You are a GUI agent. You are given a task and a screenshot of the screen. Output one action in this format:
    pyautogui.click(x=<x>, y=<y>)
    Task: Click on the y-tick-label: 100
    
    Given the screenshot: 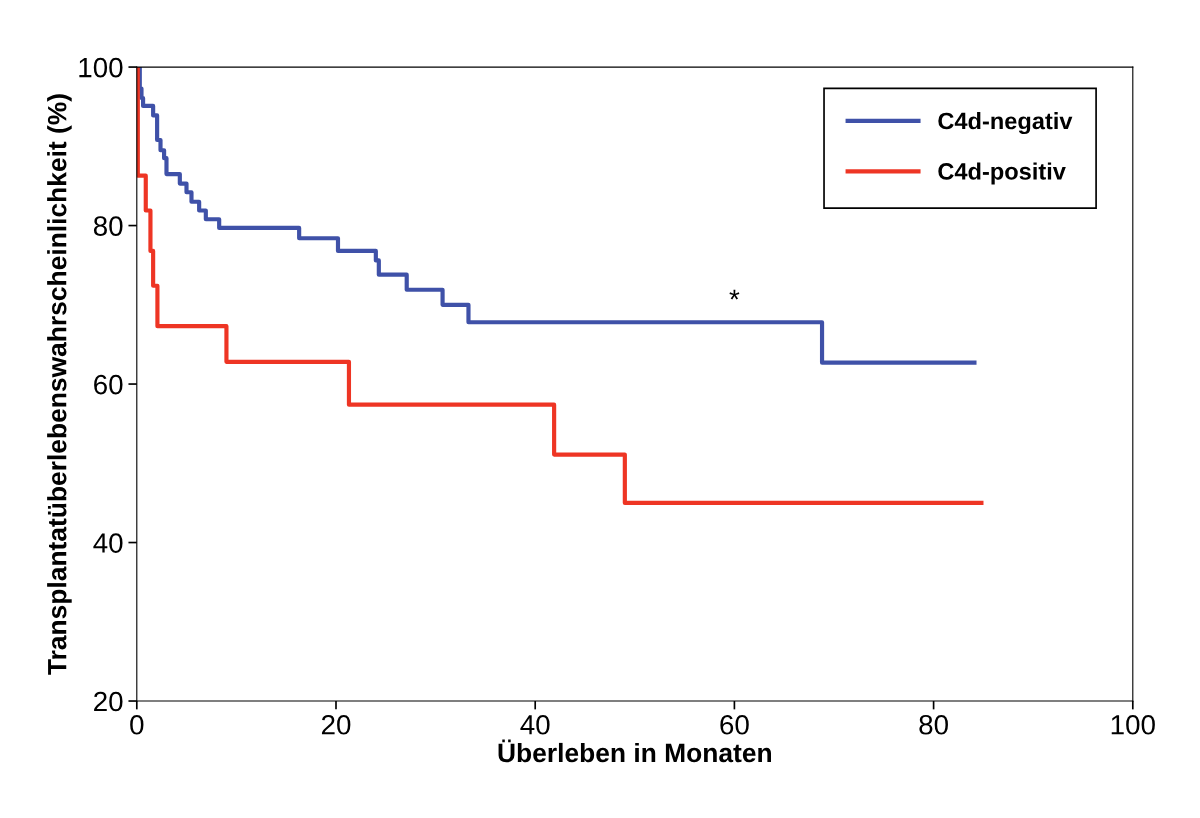 What is the action you would take?
    pyautogui.click(x=101, y=67)
    